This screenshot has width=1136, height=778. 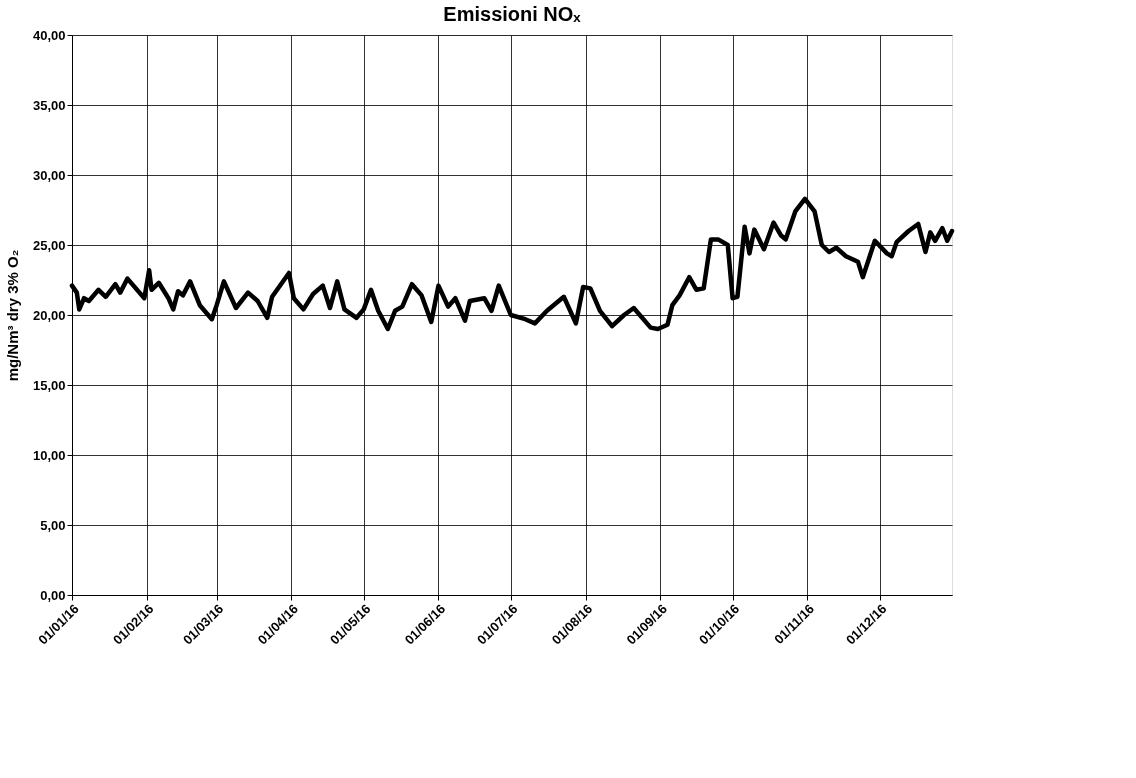 What do you see at coordinates (49, 105) in the screenshot?
I see `y-tick-label: 35,00` at bounding box center [49, 105].